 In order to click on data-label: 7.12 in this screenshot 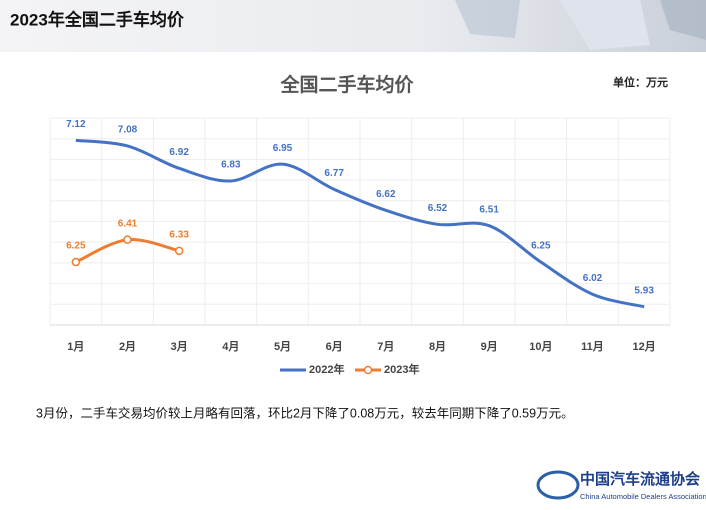, I will do `click(76, 124)`.